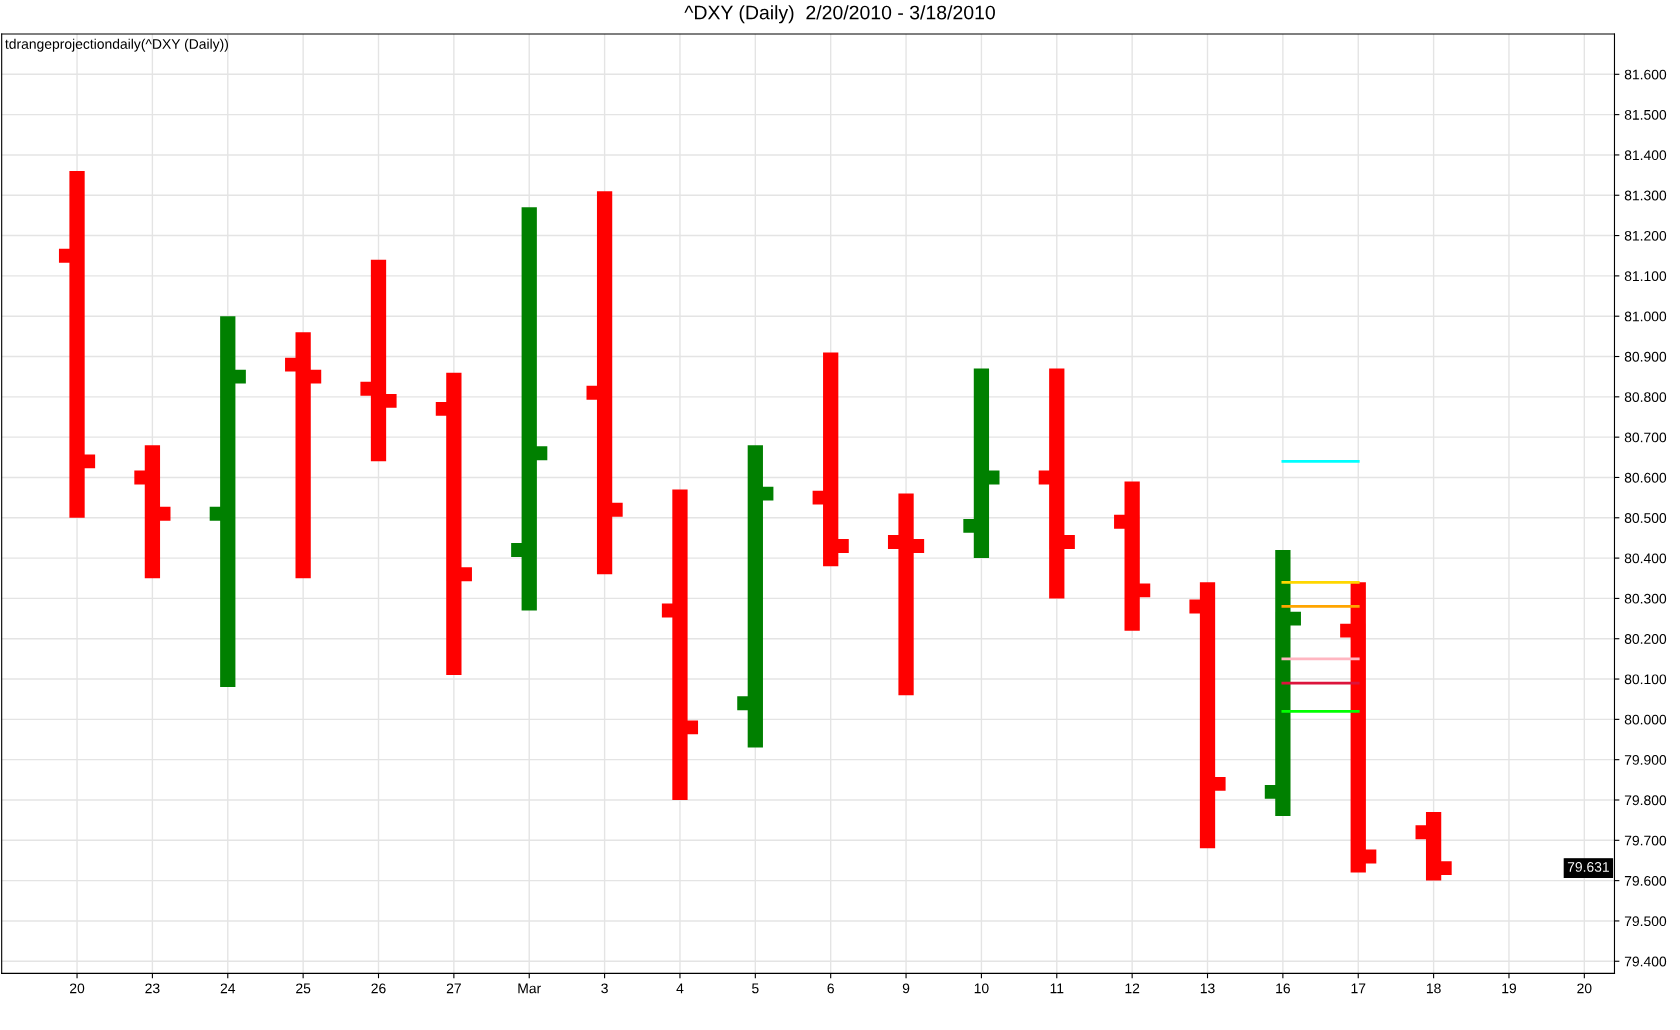 This screenshot has width=1680, height=1030. What do you see at coordinates (839, 14) in the screenshot?
I see `chart-title: ^DXY (Daily) 2/20/2010 - 3/18/2010` at bounding box center [839, 14].